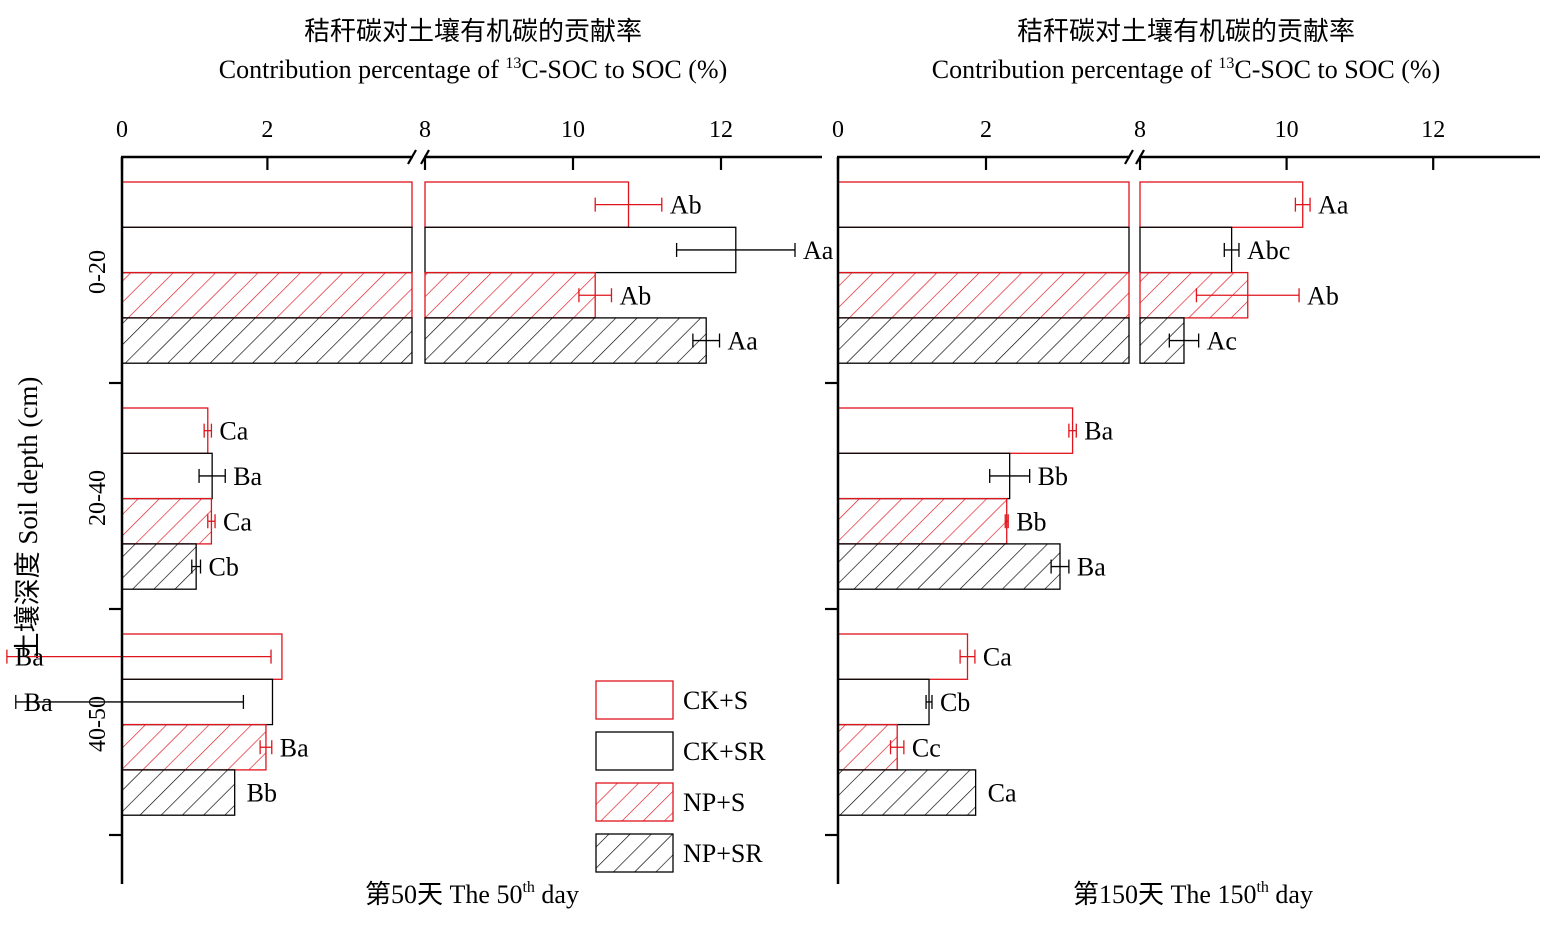 The width and height of the screenshot is (1556, 929). What do you see at coordinates (510, 295) in the screenshot?
I see `bar-NP+S-0-20-upper` at bounding box center [510, 295].